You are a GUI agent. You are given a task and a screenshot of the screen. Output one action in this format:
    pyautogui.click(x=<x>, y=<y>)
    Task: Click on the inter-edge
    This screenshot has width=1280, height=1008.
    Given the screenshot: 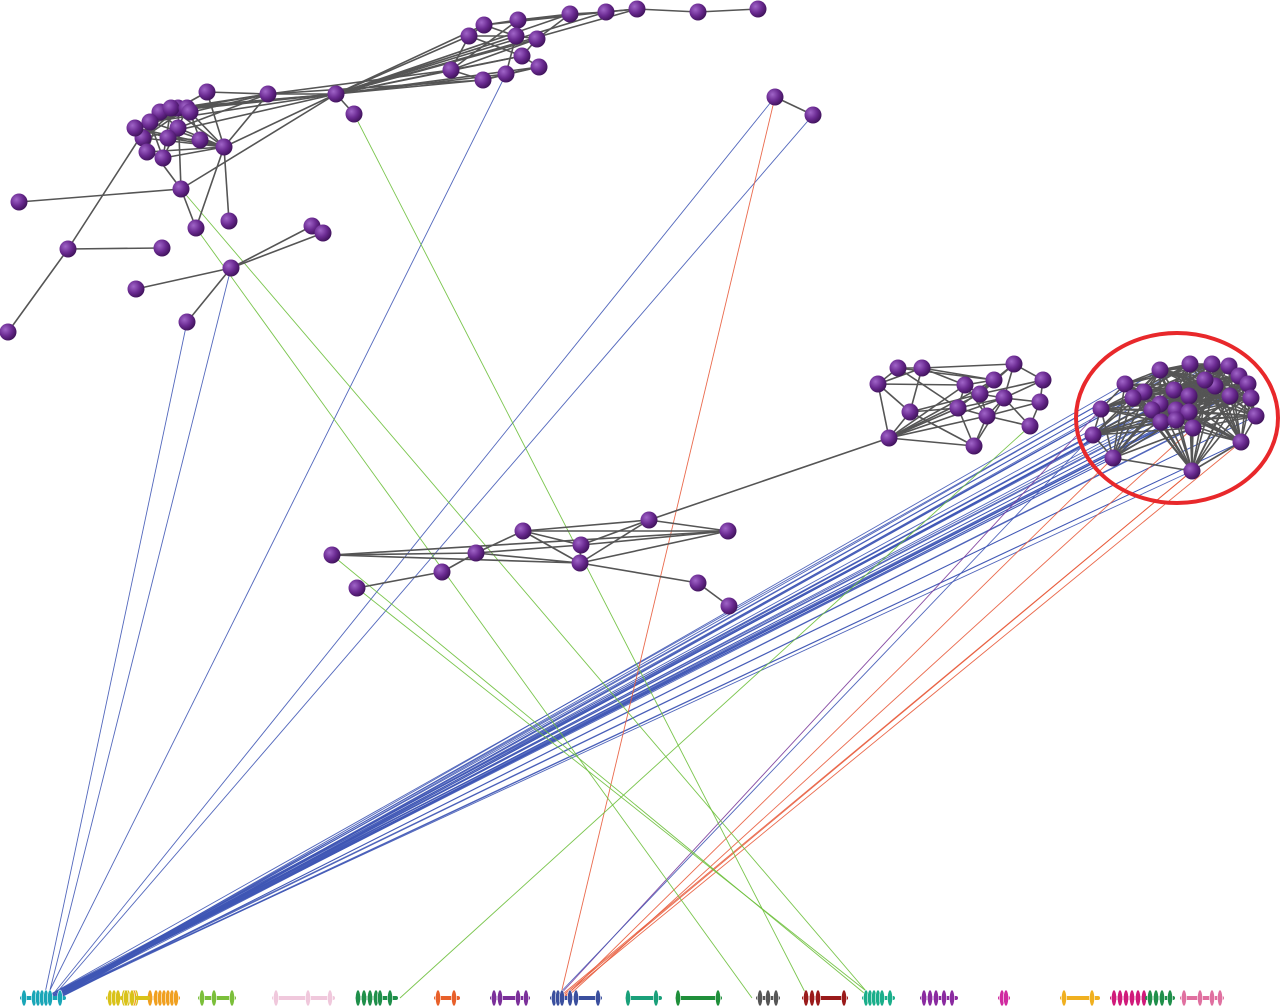 What is the action you would take?
    pyautogui.click(x=115, y=660)
    